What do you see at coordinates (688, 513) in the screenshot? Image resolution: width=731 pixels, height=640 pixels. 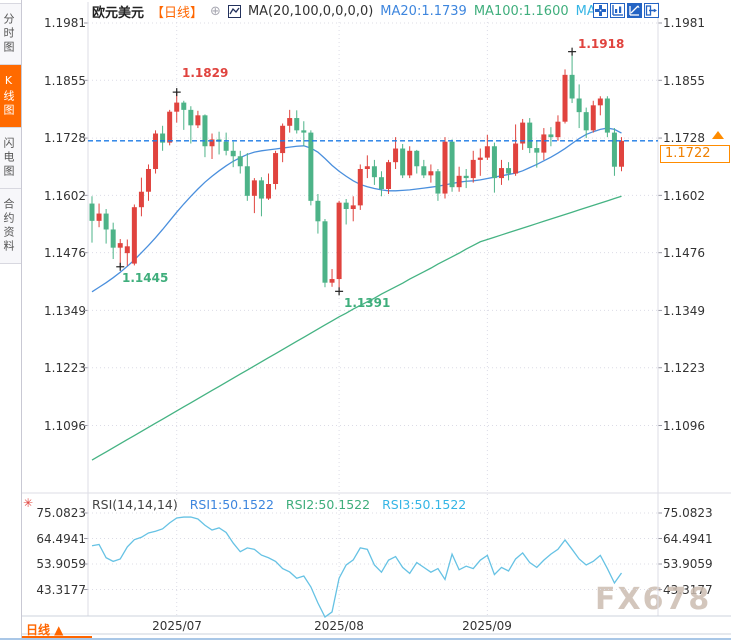 I see `rsi-axis-label-right: 75.0823` at bounding box center [688, 513].